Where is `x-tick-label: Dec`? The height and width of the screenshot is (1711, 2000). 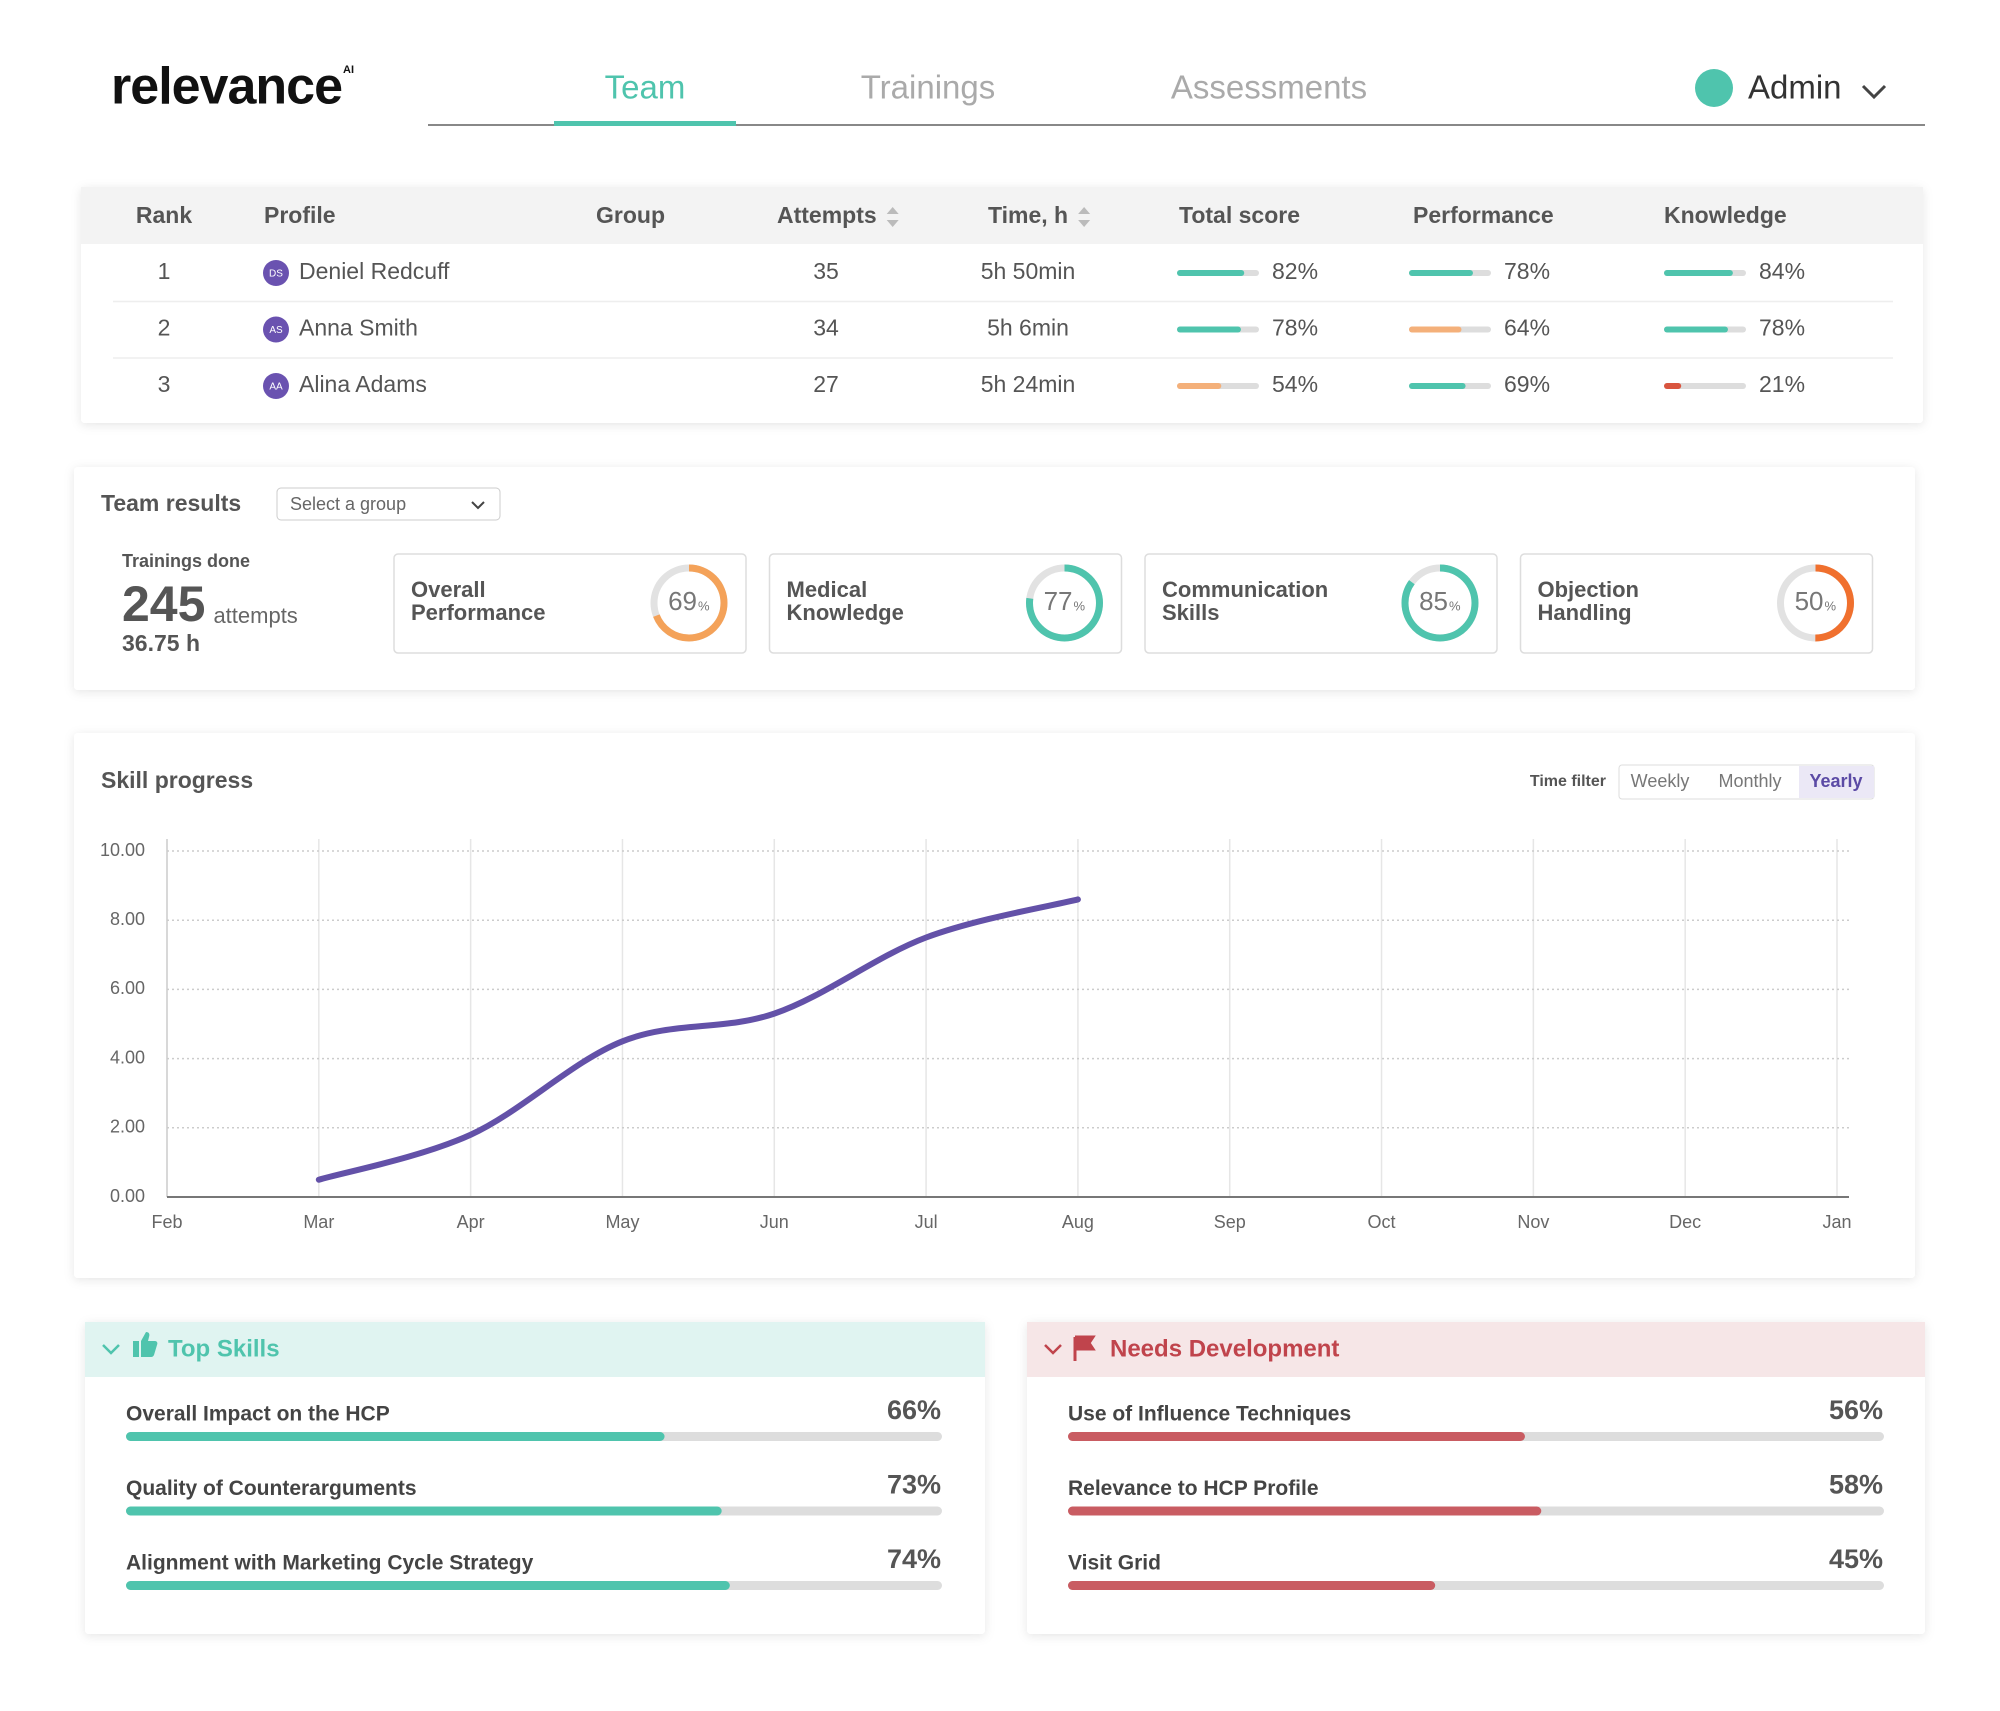
x-tick-label: Dec is located at coordinates (1685, 1222).